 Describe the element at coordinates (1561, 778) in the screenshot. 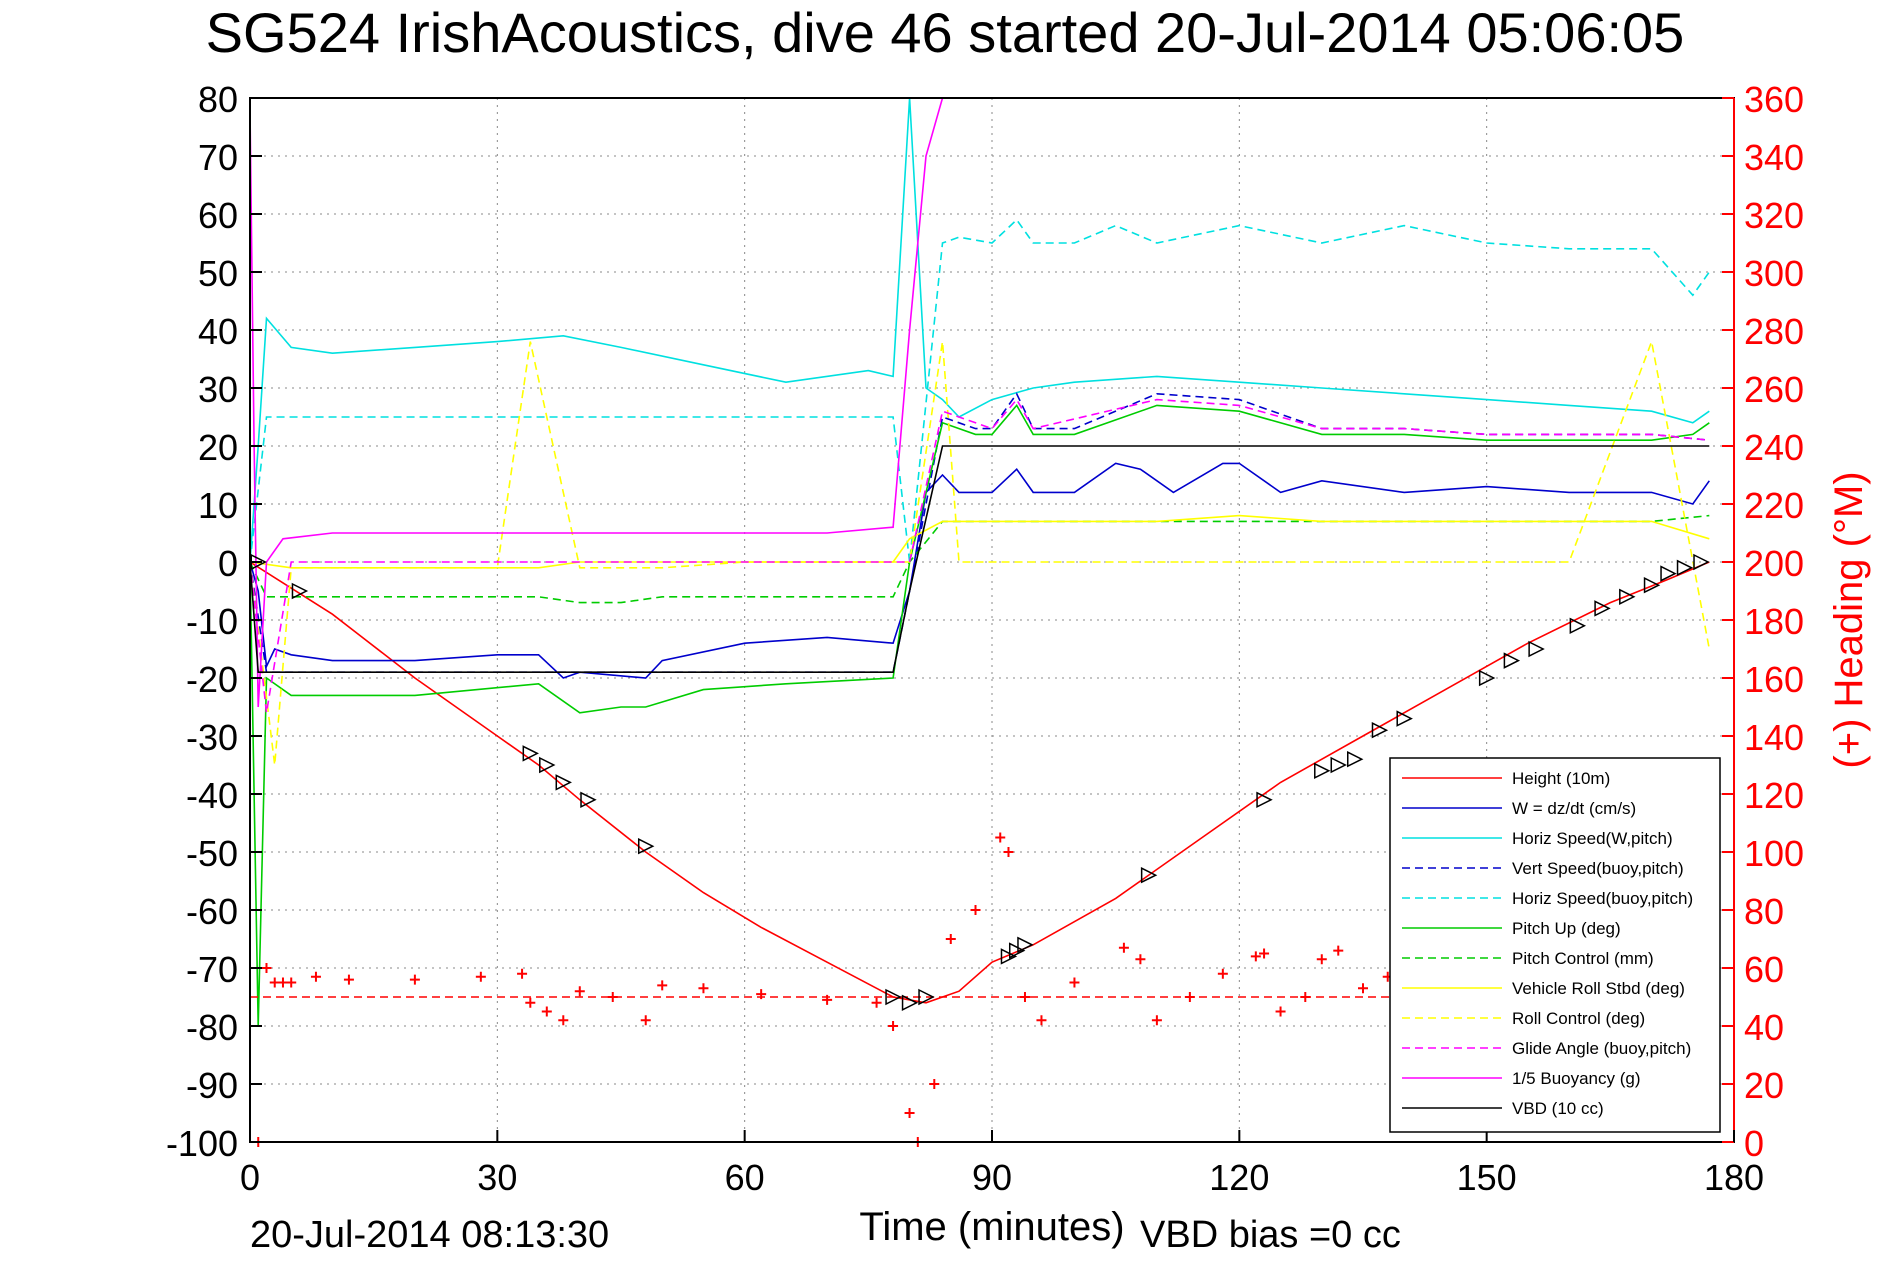

I see `legend-label: Height (10m)` at that location.